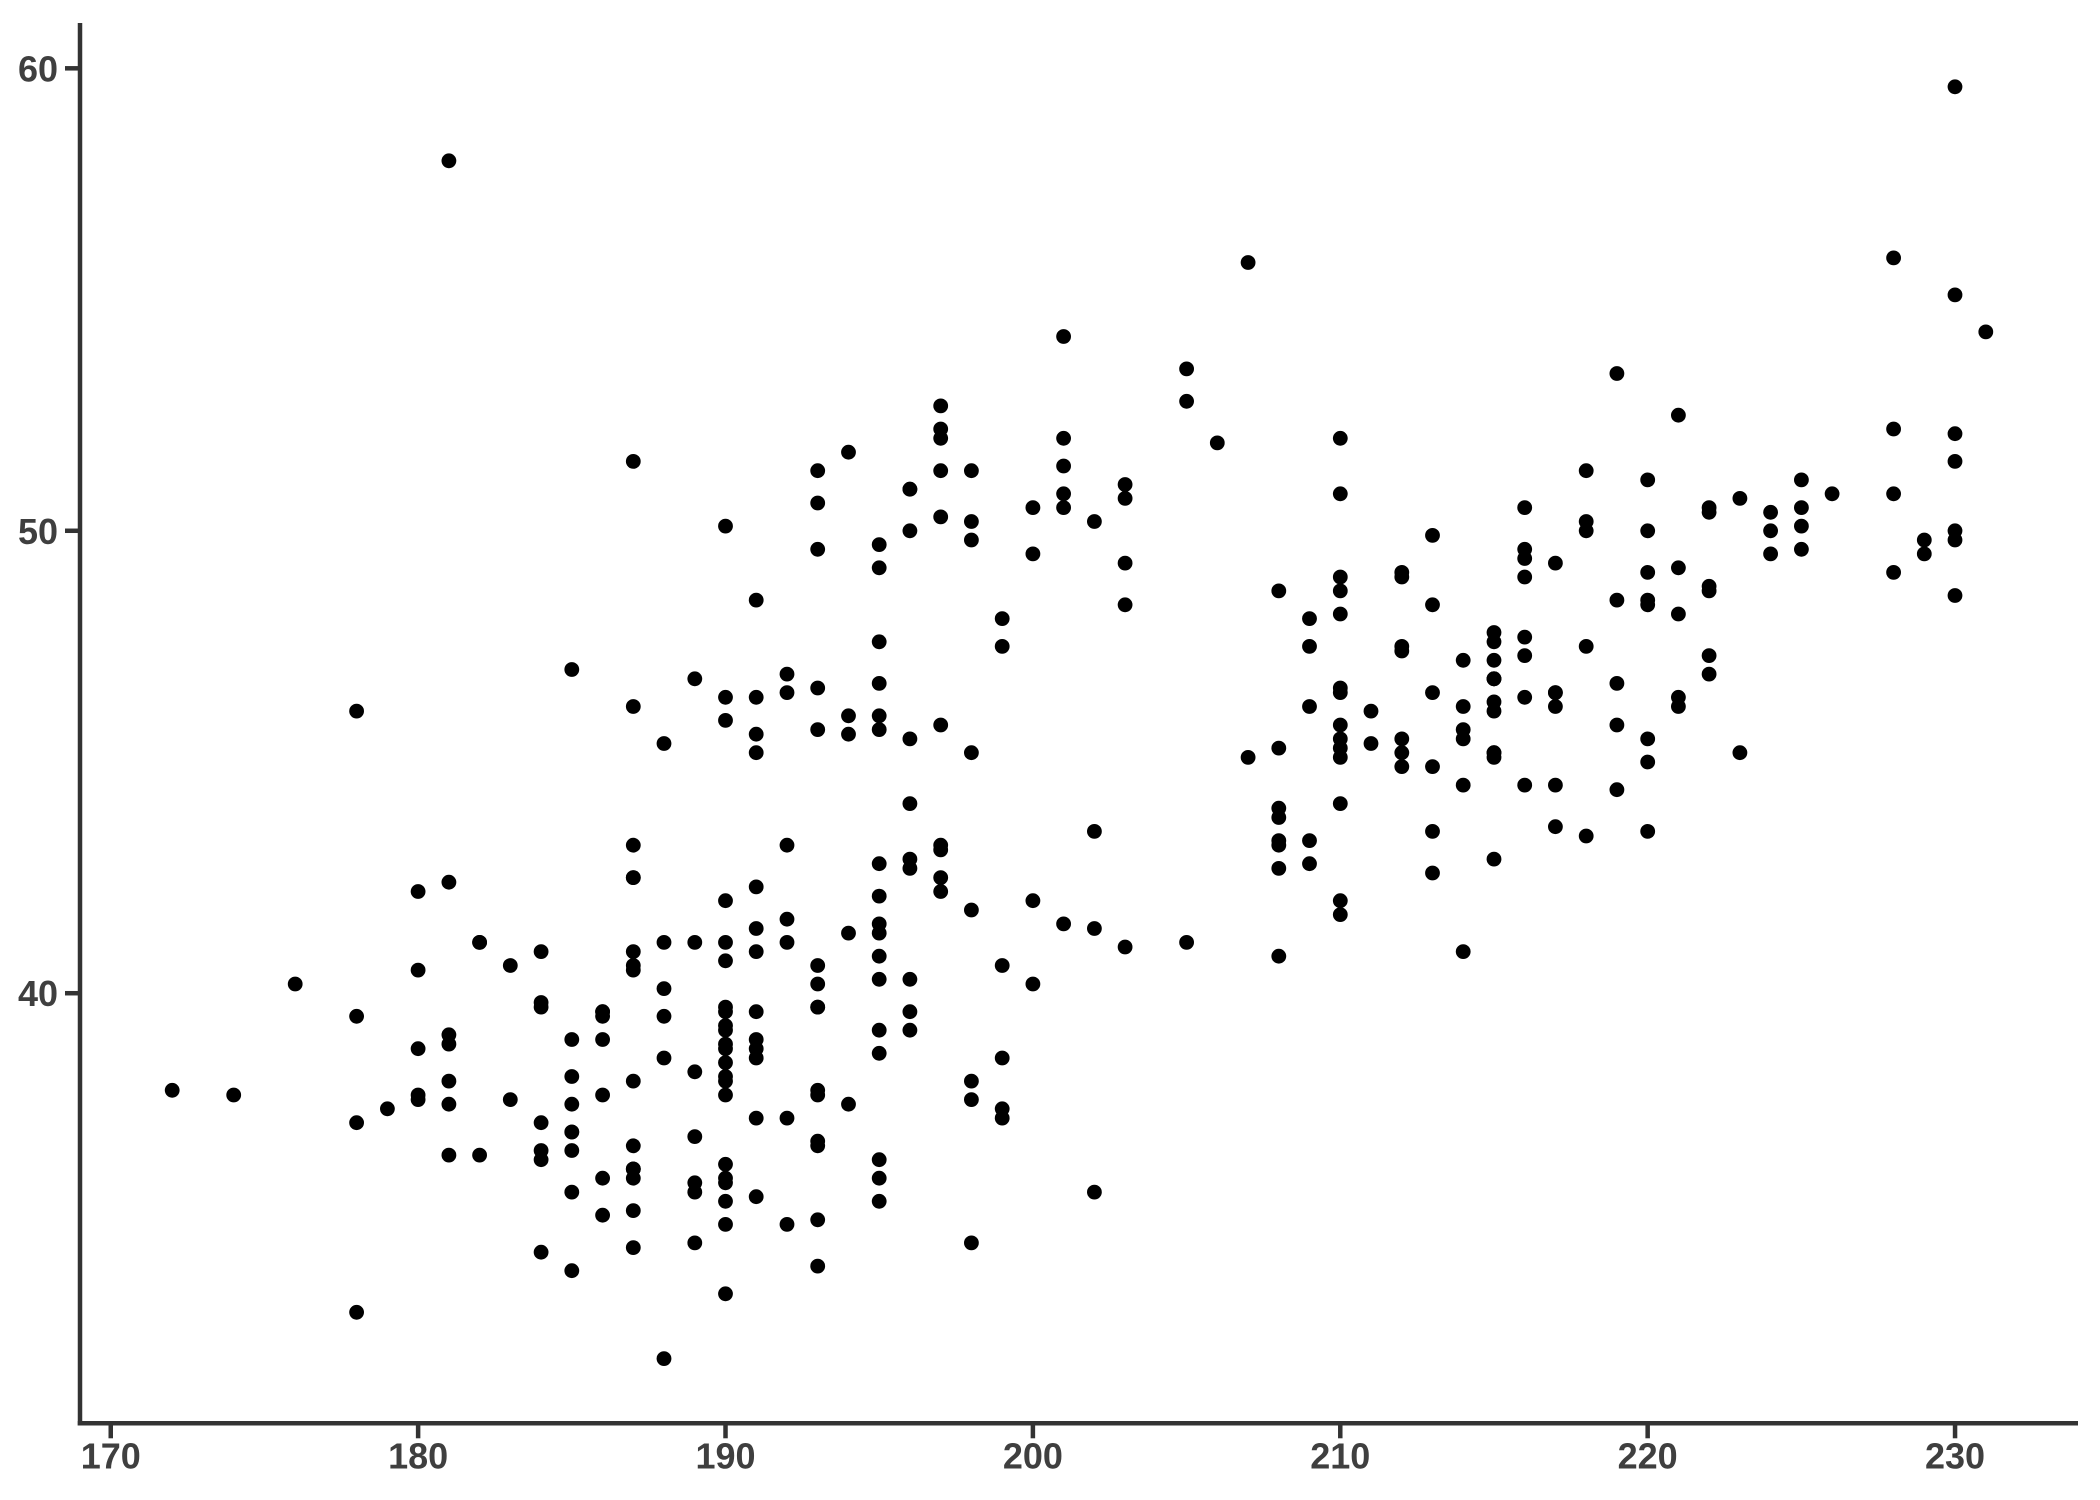 The image size is (2100, 1500). Describe the element at coordinates (725, 1455) in the screenshot. I see `x-tick-label: 190` at that location.